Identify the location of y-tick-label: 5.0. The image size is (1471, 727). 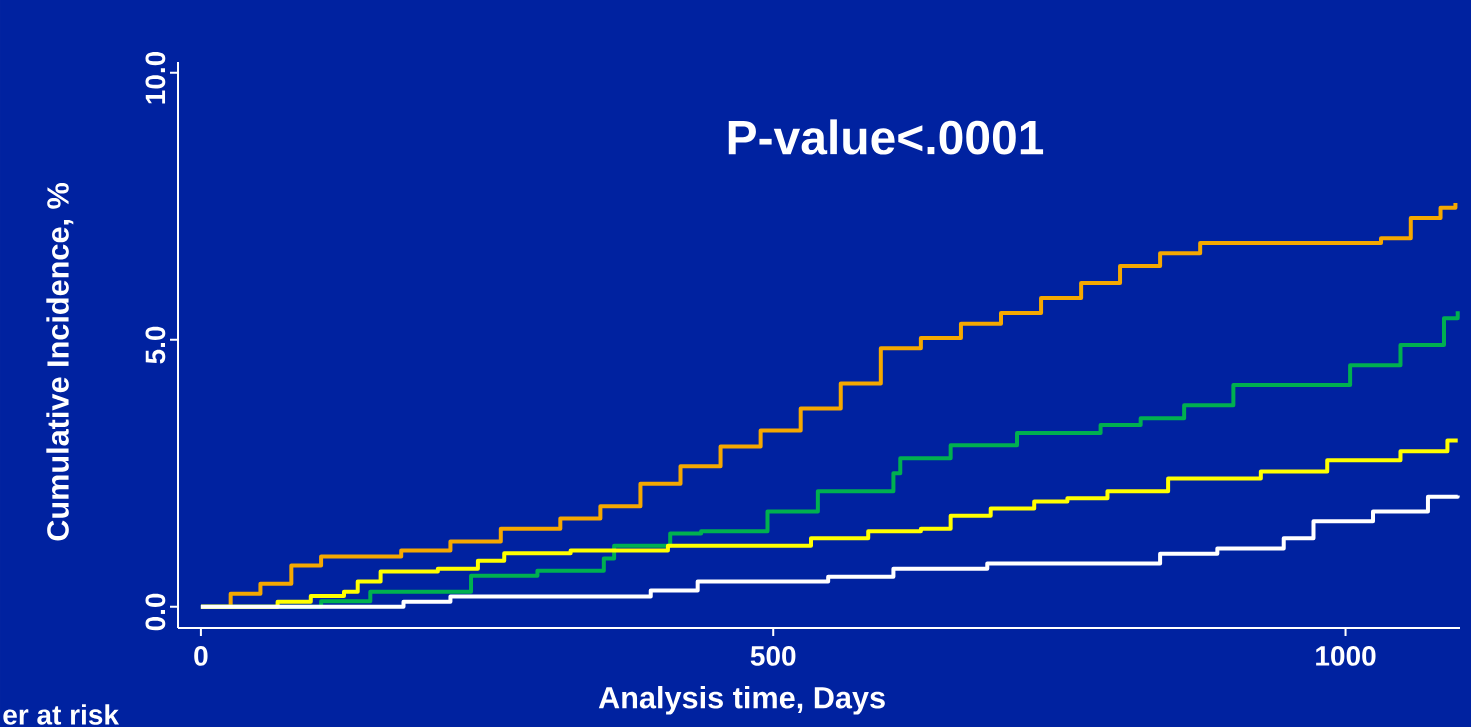
(155, 345).